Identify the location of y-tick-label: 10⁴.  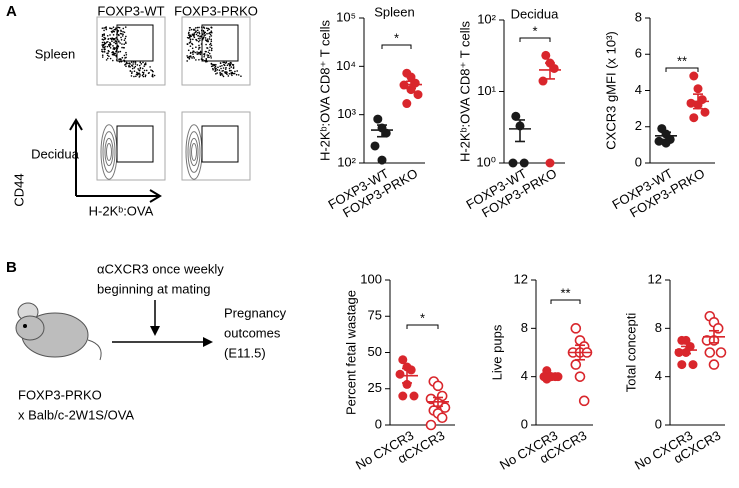
(346, 65).